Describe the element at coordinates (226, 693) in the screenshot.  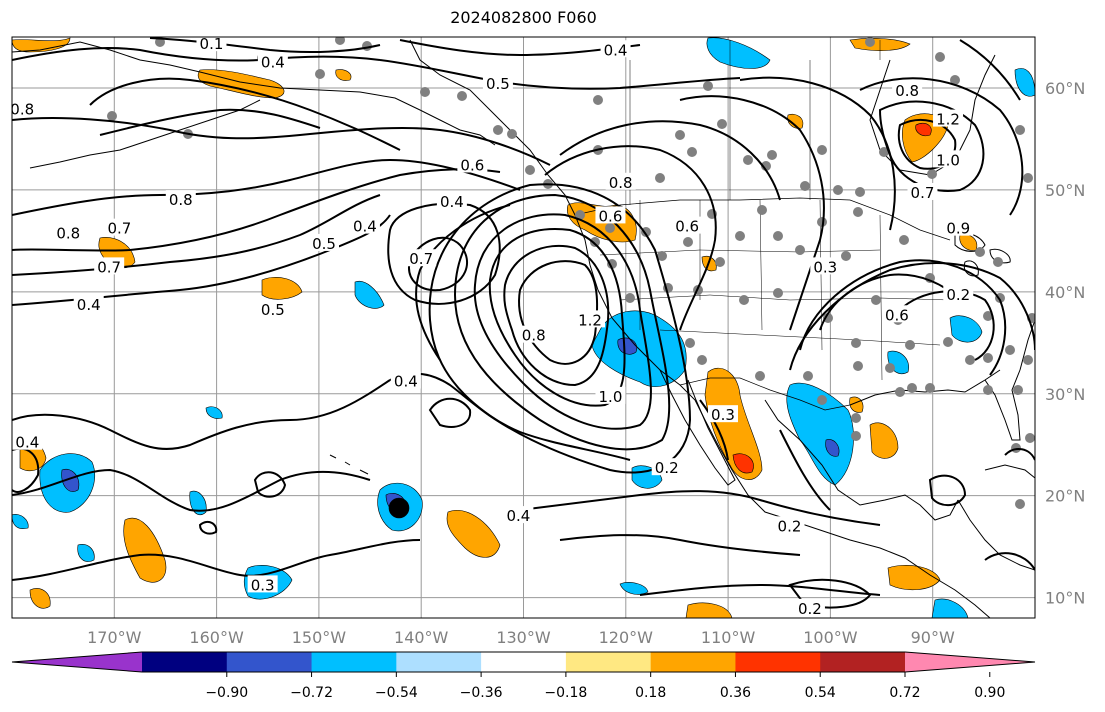
I see `colorbar-tick-label: −0.90` at that location.